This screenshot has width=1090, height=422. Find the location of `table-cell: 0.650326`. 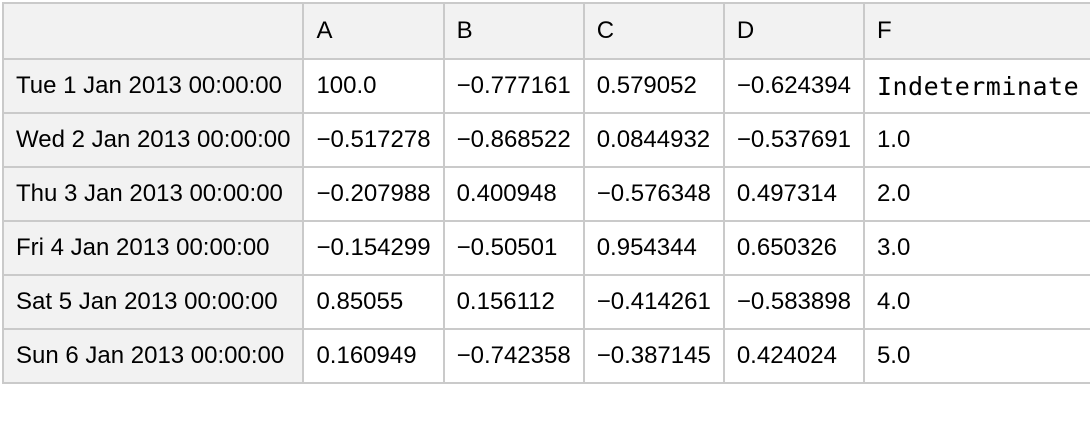

table-cell: 0.650326 is located at coordinates (793, 248).